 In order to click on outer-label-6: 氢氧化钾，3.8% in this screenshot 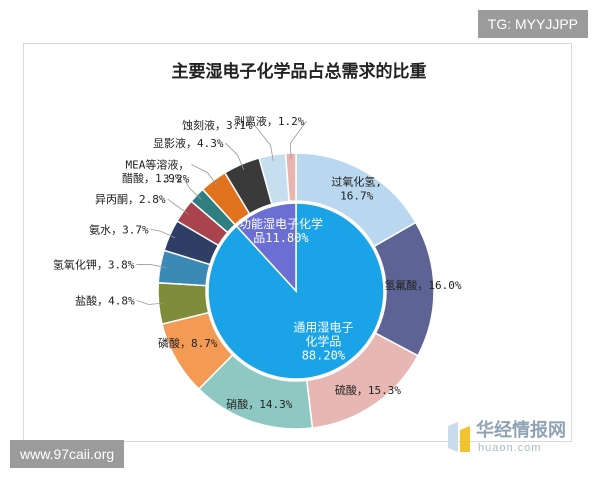, I will do `click(94, 265)`.